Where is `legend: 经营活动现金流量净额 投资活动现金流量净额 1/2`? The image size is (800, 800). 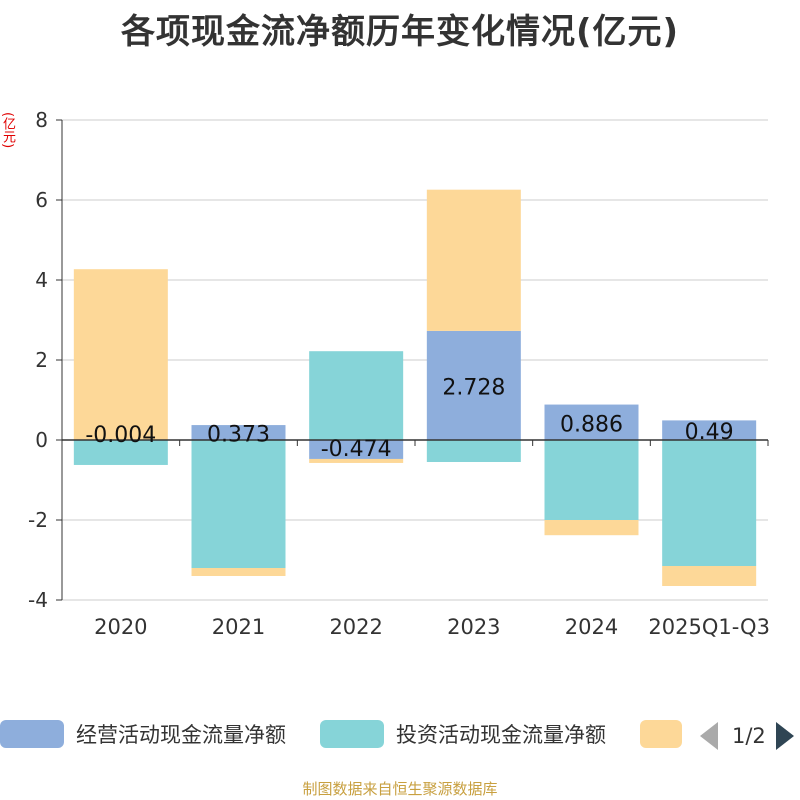 legend: 经营活动现金流量净额 投资活动现金流量净额 1/2 is located at coordinates (400, 734).